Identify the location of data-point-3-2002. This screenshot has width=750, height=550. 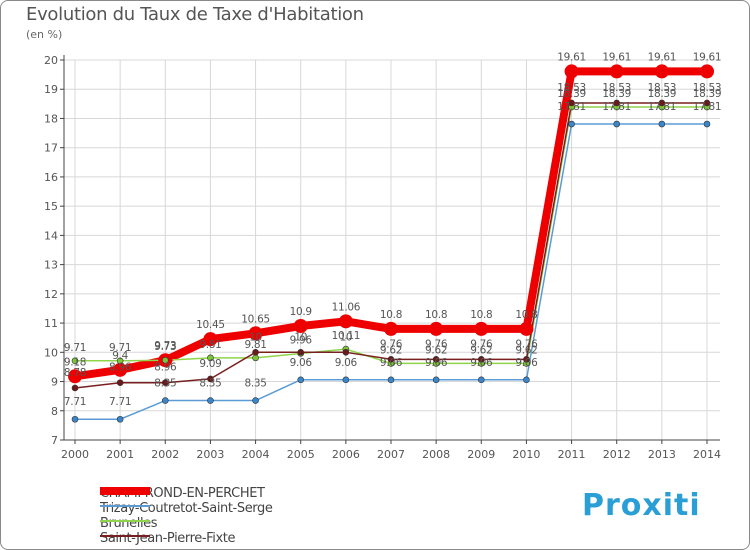
(165, 383).